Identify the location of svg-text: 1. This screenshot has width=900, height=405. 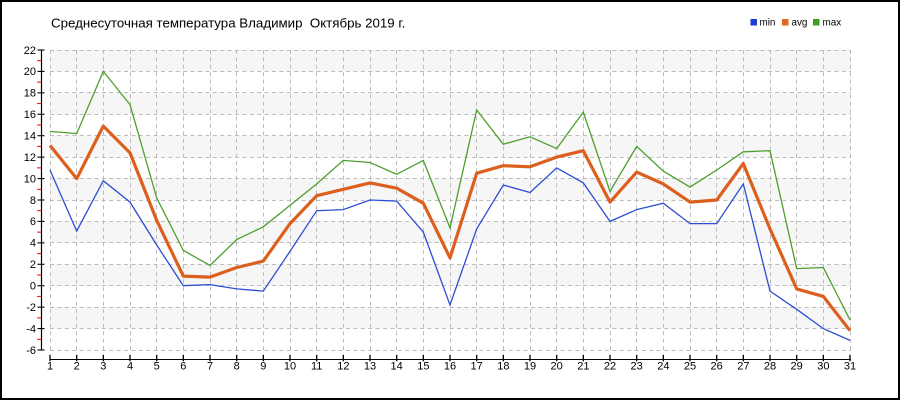
(50, 367).